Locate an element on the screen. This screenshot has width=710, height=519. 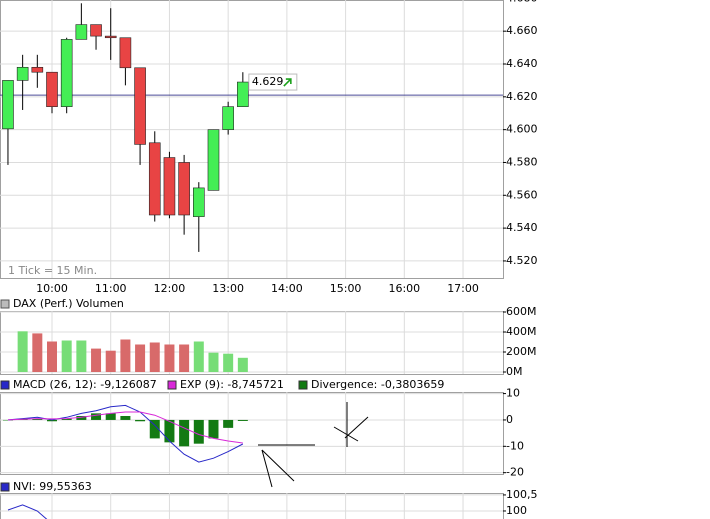
y-tick-label: 0M is located at coordinates (514, 371).